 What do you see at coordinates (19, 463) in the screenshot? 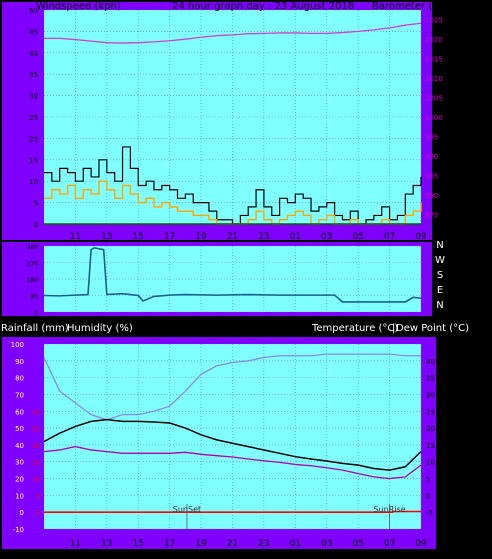
I see `humidity-tick-label: 30` at bounding box center [19, 463].